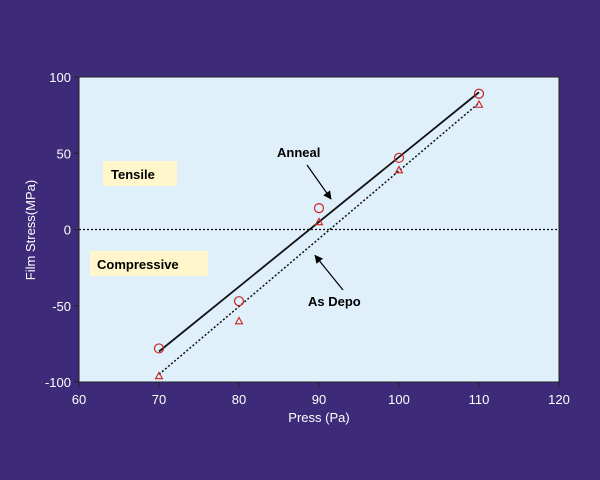 The width and height of the screenshot is (600, 480). Describe the element at coordinates (67, 230) in the screenshot. I see `y-tick-label: 0` at that location.